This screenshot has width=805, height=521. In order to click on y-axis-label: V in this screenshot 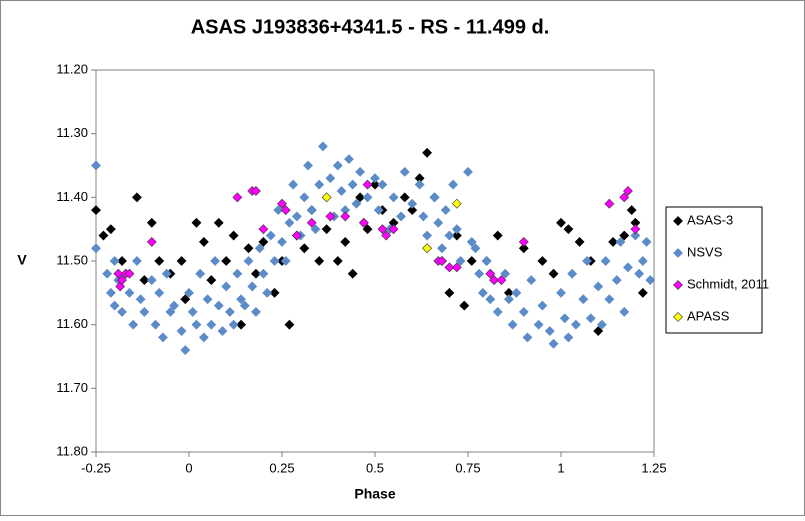, I will do `click(22, 260)`.